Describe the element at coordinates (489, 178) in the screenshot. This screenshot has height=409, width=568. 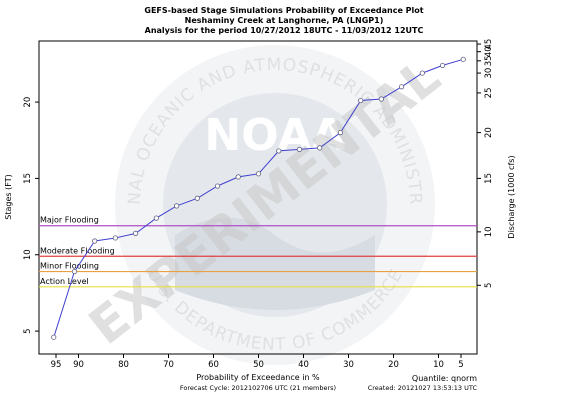
I see `y2-tick-label-2: 15` at that location.